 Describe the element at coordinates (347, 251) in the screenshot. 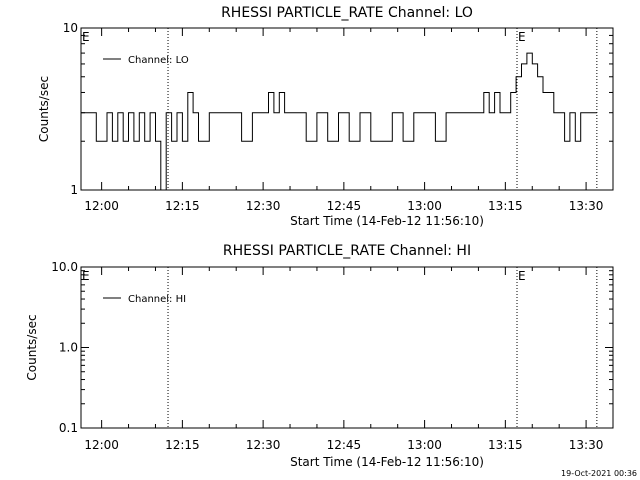

I see `panel-1-title: RHESSI PARTICLE_RATE Channel: HI` at that location.